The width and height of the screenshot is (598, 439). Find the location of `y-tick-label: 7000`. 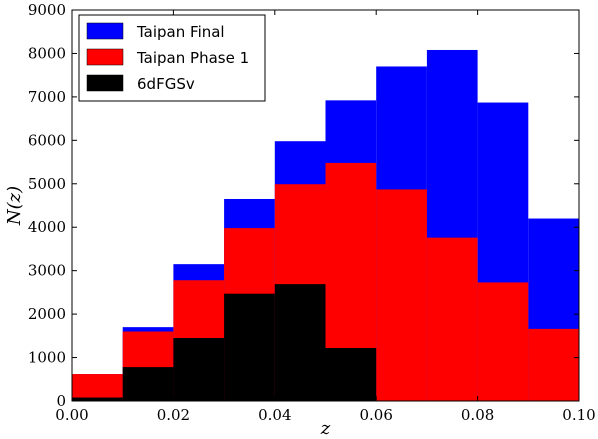

y-tick-label: 7000 is located at coordinates (47, 97).